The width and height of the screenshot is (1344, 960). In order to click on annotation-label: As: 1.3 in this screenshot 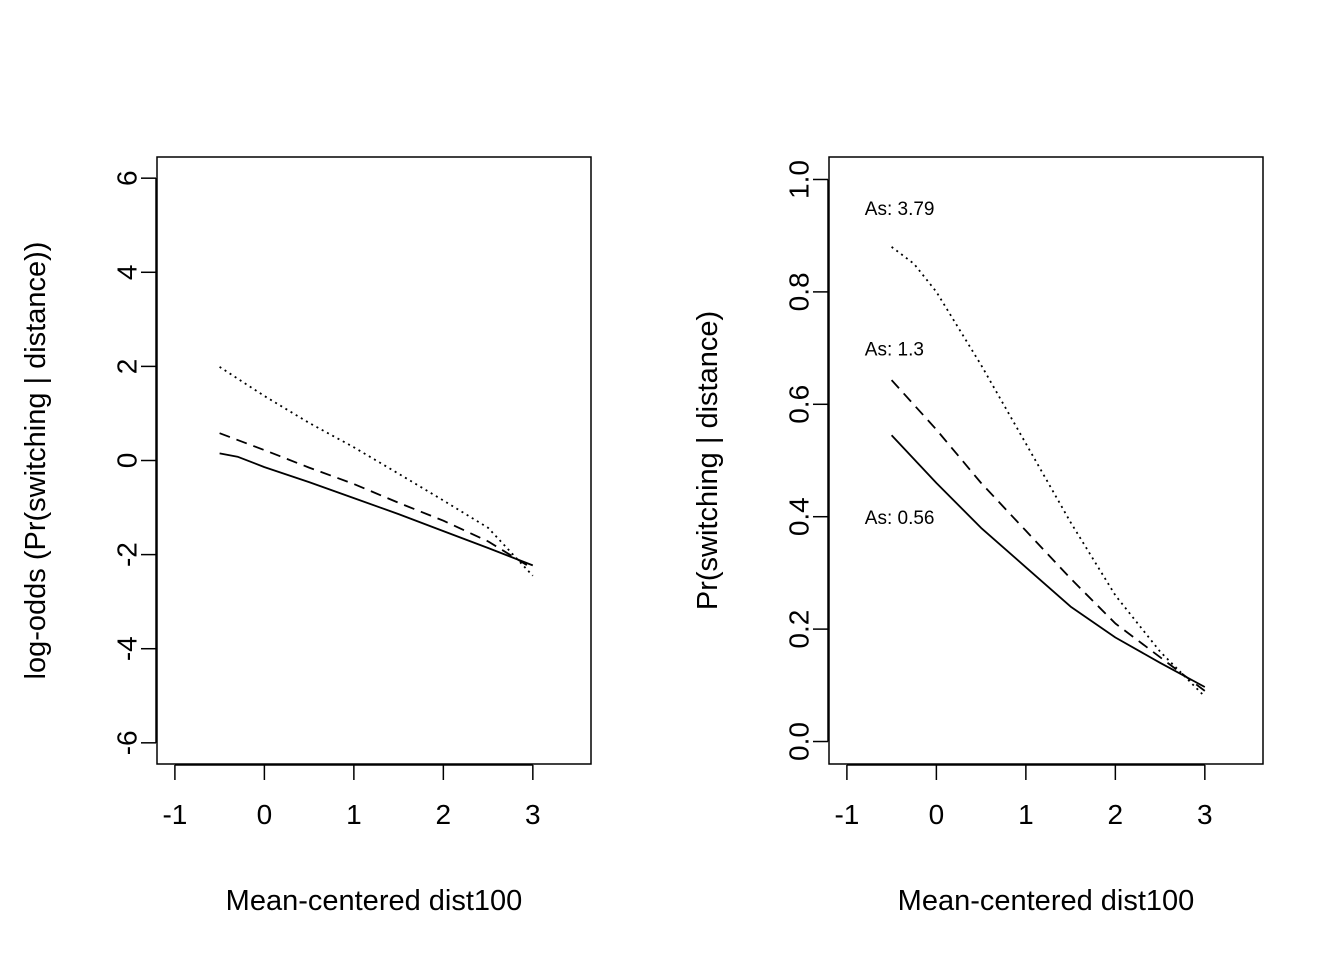, I will do `click(894, 349)`.